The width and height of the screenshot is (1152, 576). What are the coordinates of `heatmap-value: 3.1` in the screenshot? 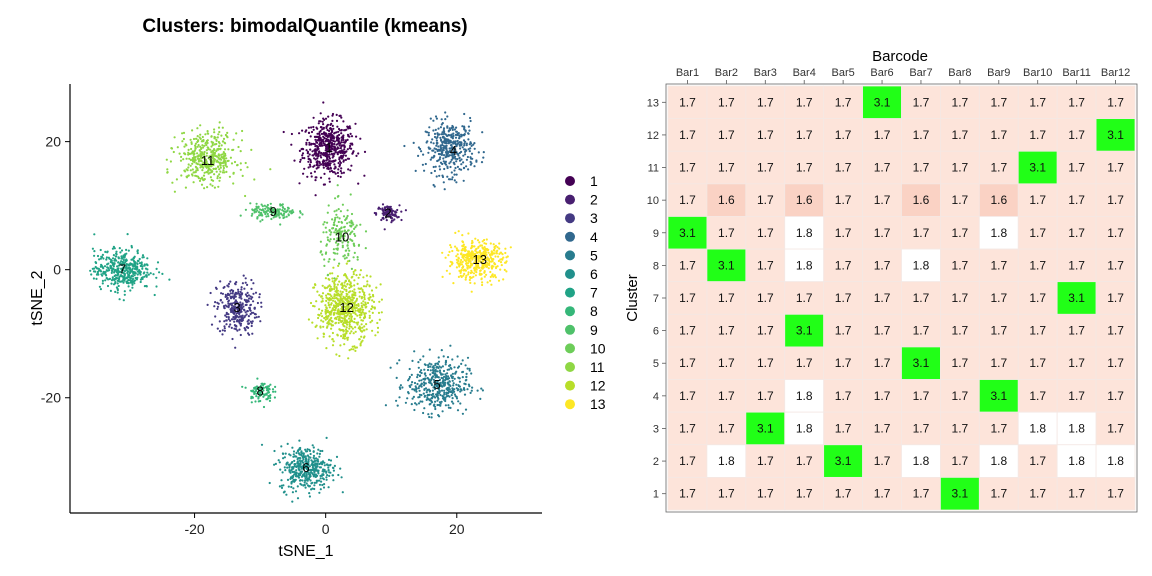 It's located at (998, 396).